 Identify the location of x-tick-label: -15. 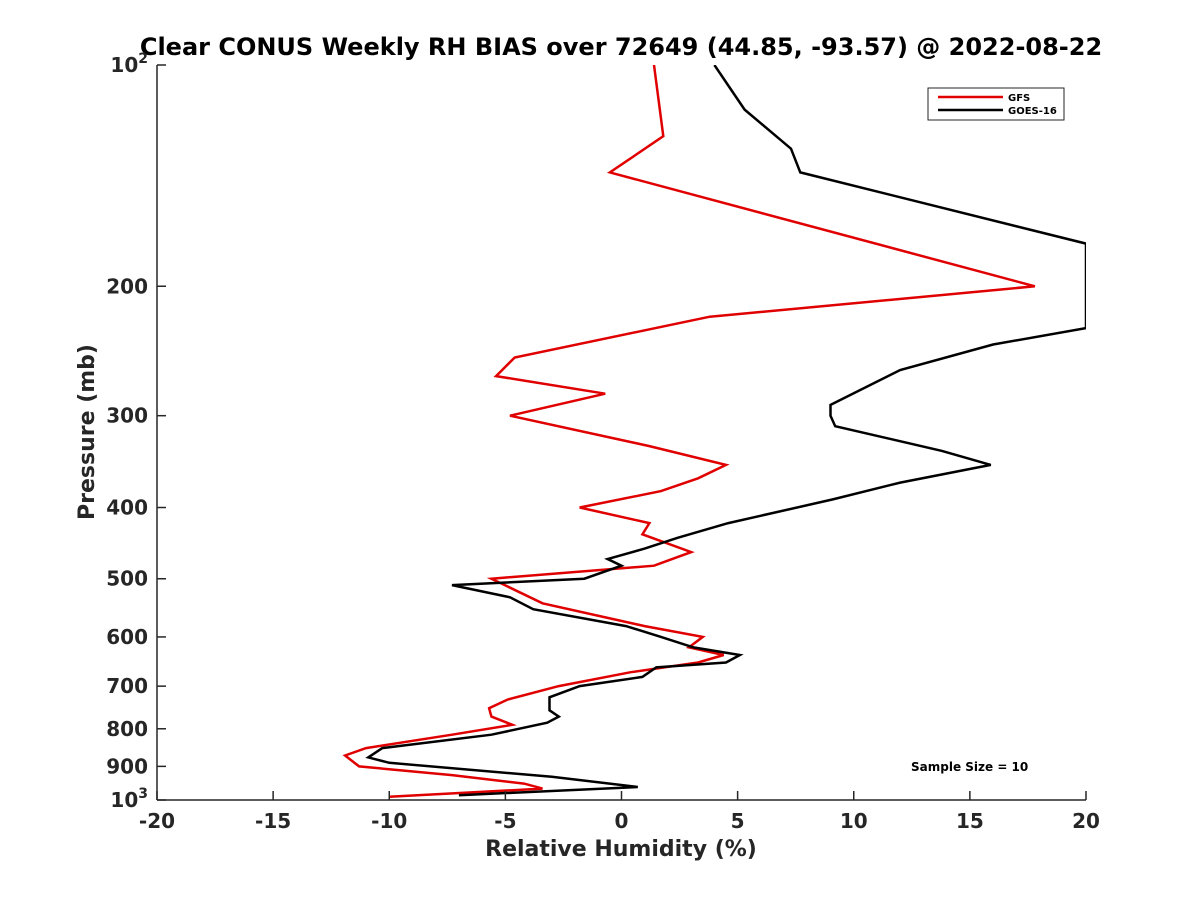
(273, 821).